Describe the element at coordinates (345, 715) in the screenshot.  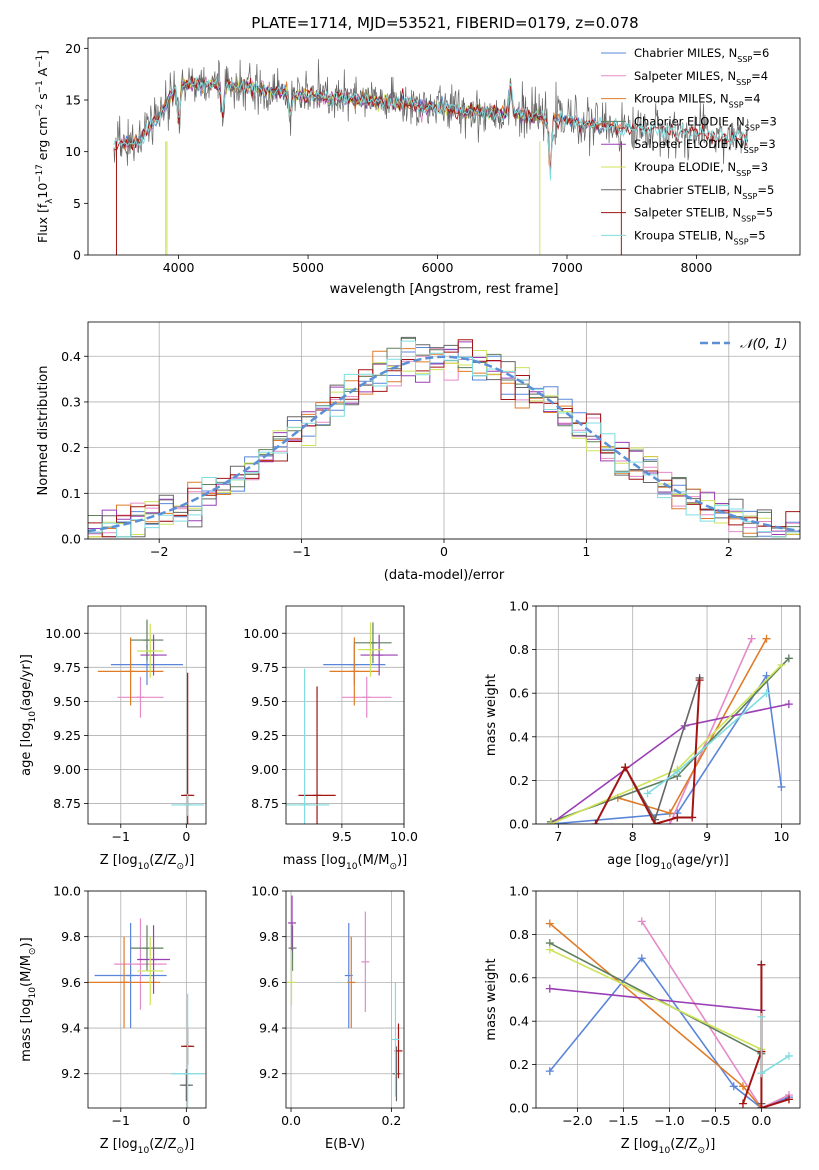
I see `axes-frame` at that location.